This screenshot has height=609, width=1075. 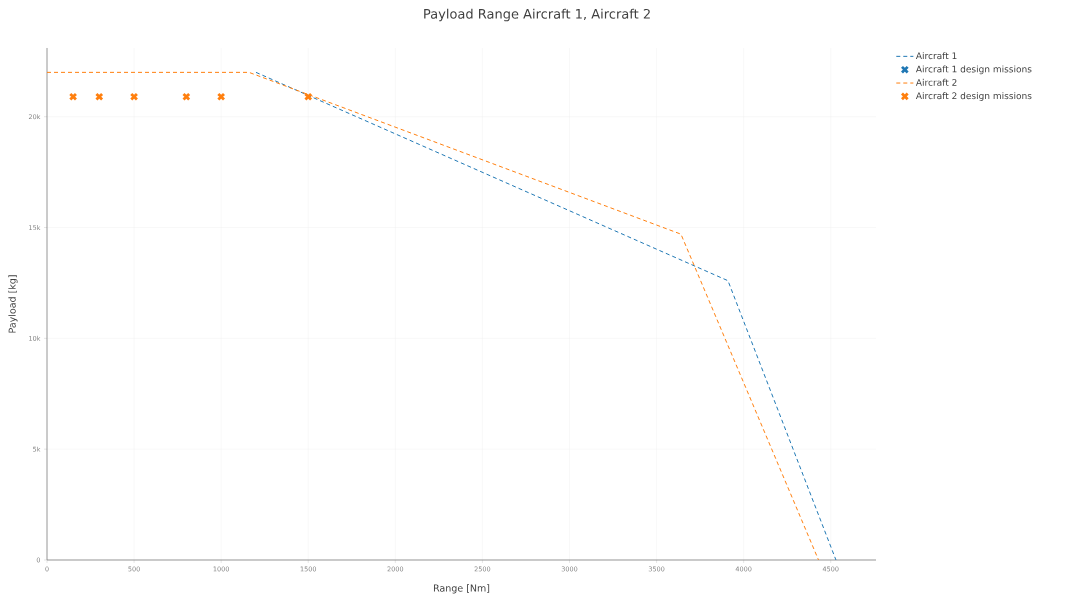 What do you see at coordinates (537, 15) in the screenshot?
I see `chart-title: Payload Range Aircraft 1, Aircraft 2` at bounding box center [537, 15].